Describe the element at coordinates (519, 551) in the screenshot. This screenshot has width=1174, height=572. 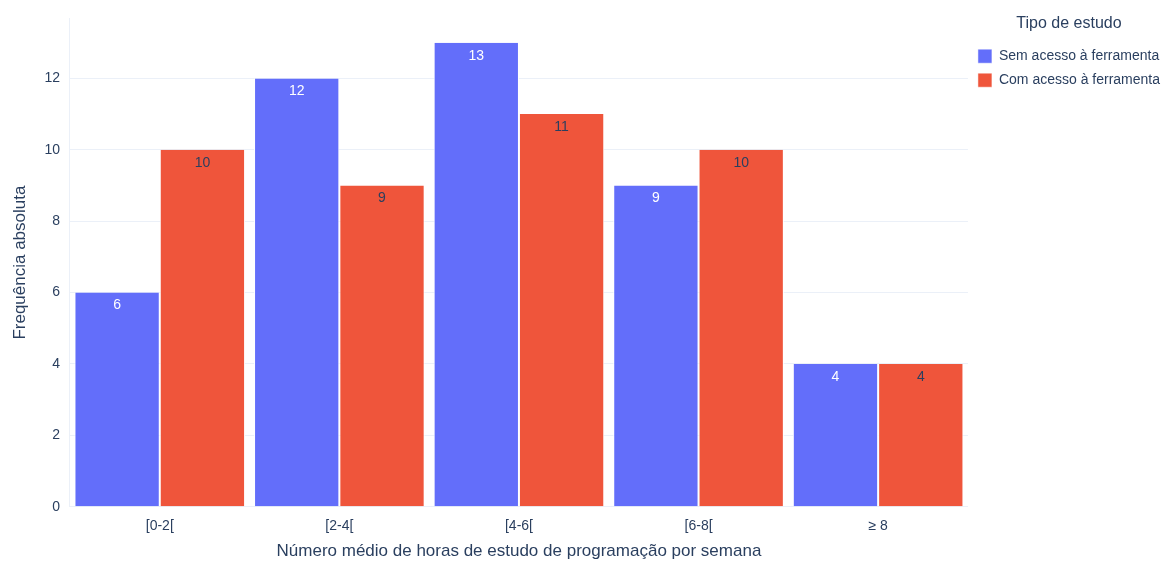
I see `x-axis-title: Número médio de horas de estudo de programação por semana` at that location.